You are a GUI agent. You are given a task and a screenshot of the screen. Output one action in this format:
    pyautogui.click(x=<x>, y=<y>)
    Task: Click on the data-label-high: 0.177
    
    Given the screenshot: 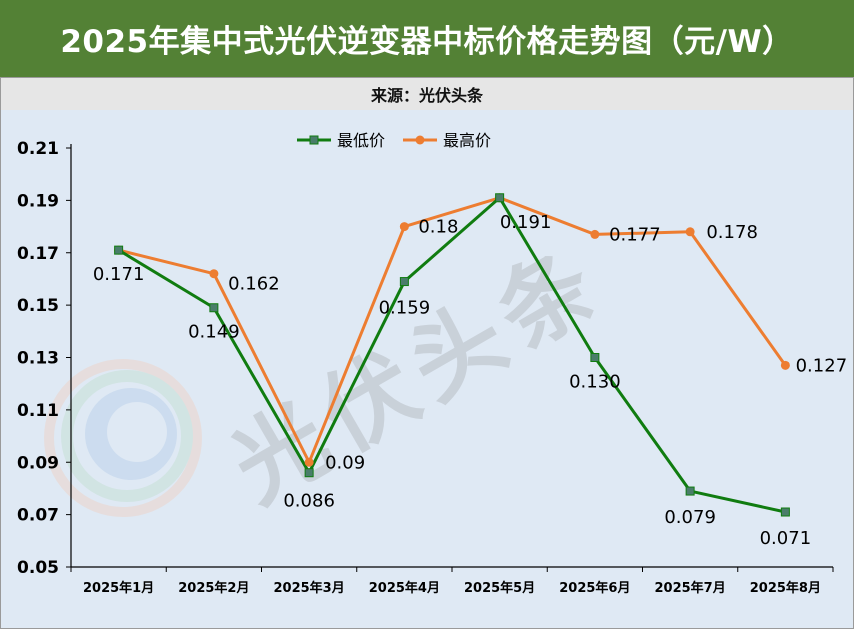 What is the action you would take?
    pyautogui.click(x=635, y=234)
    